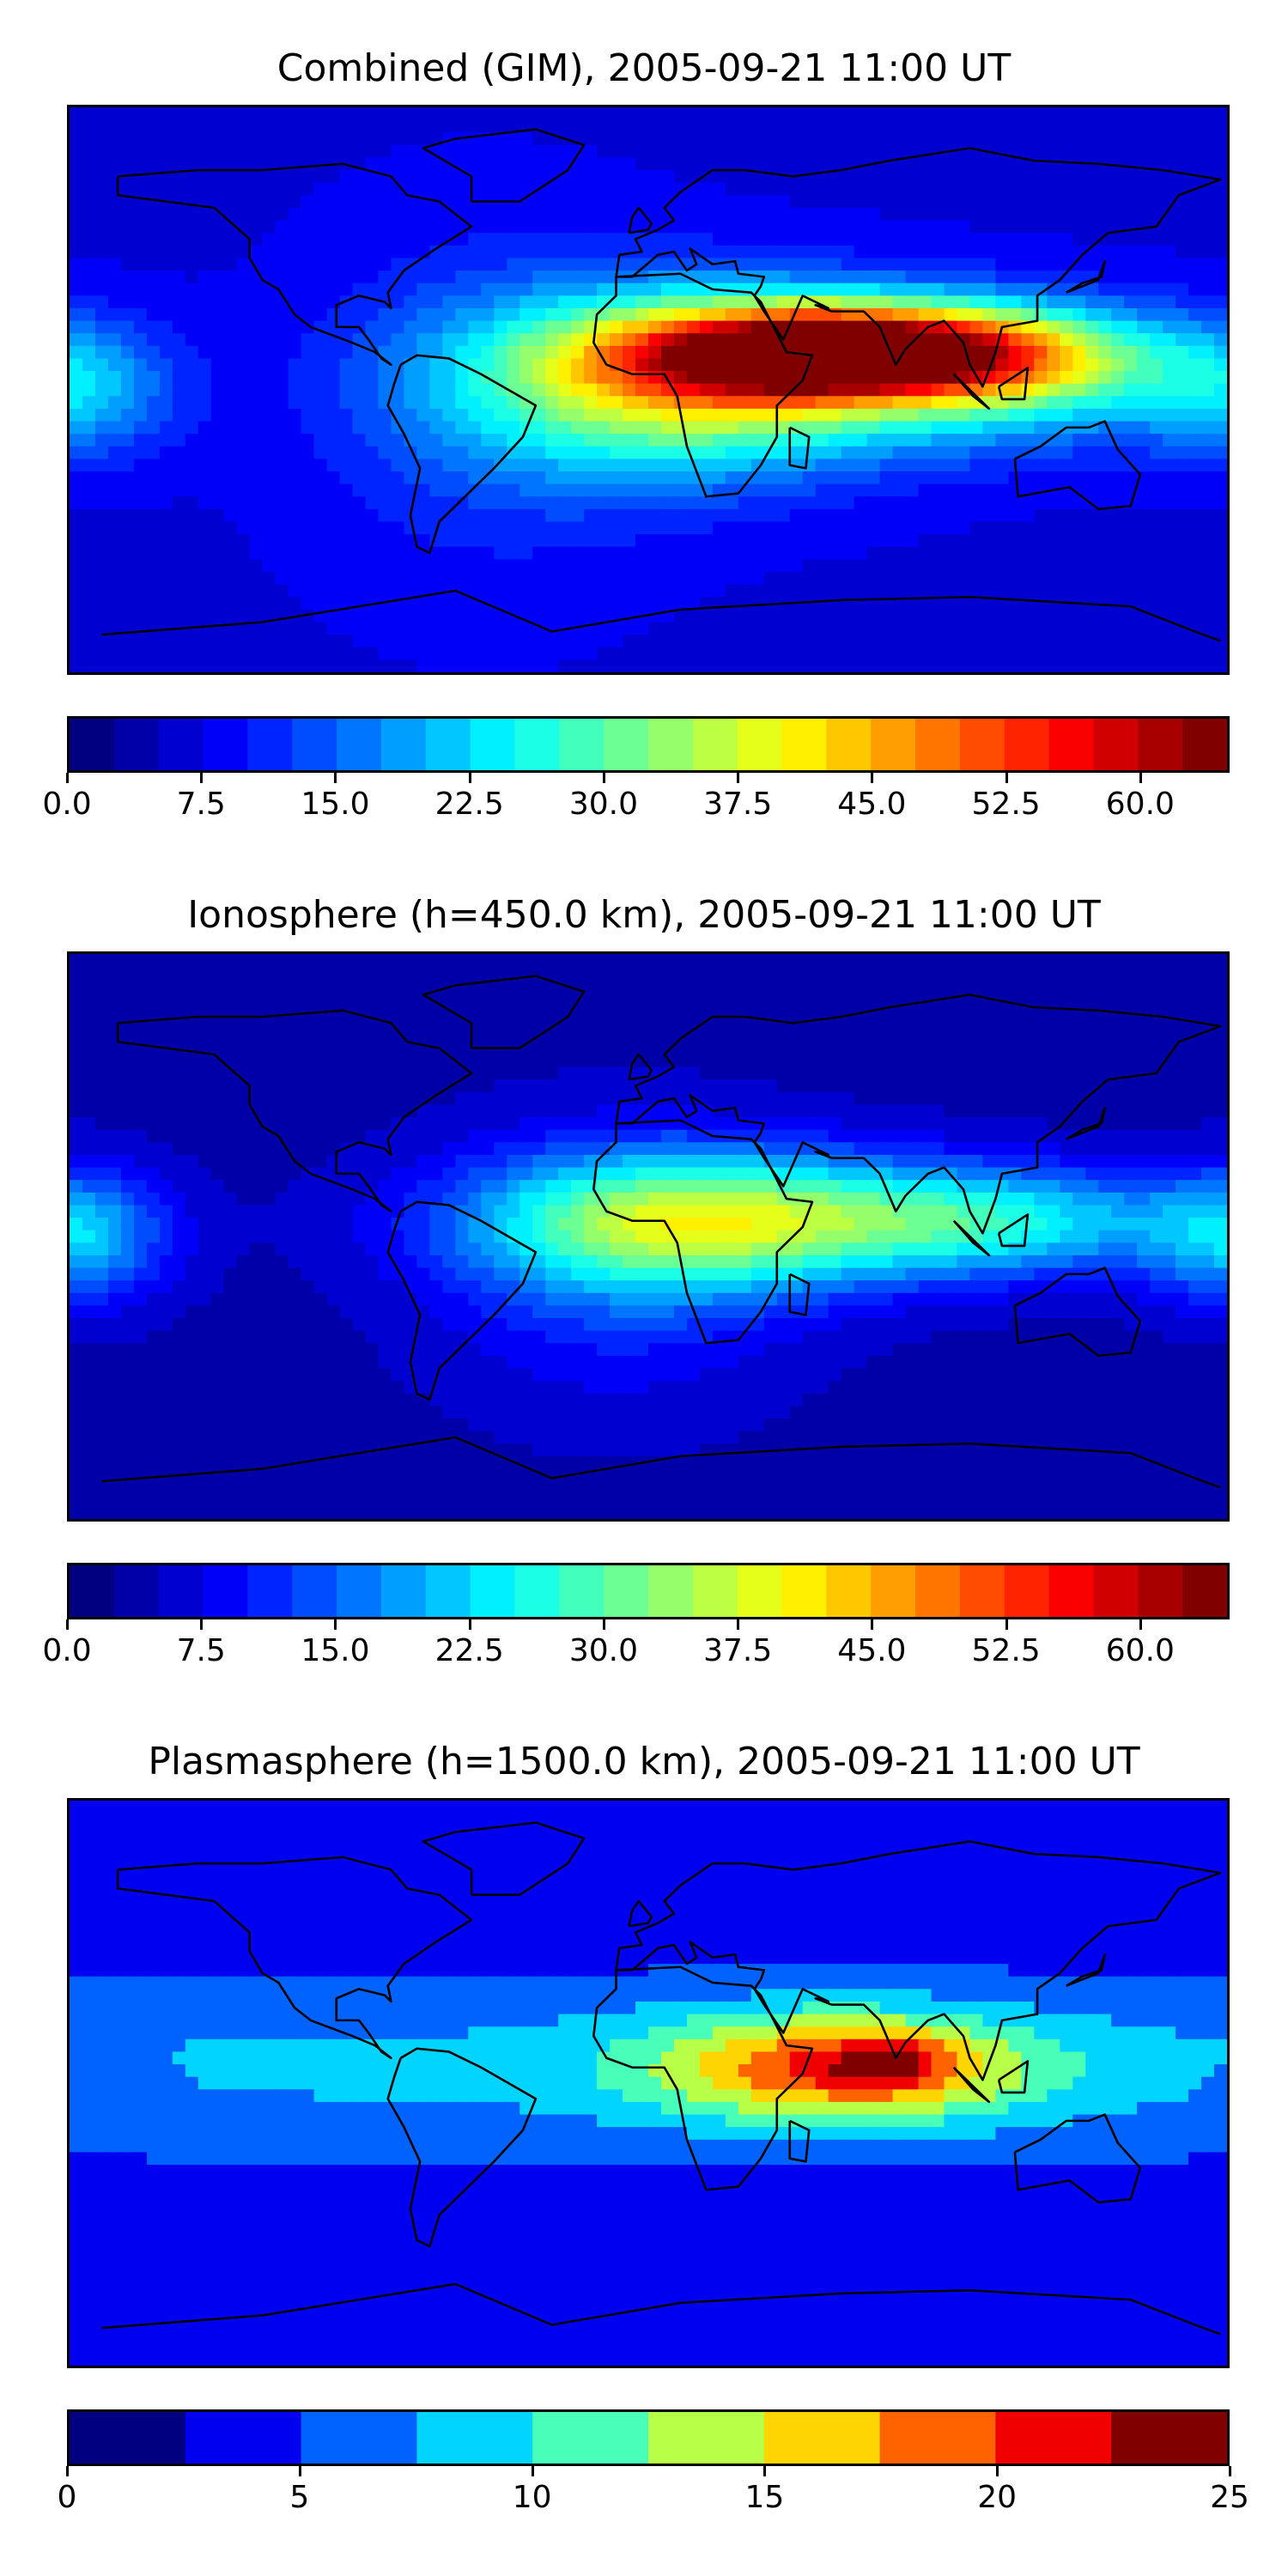 Image resolution: width=1288 pixels, height=2576 pixels. I want to click on colorbar-combined, so click(649, 744).